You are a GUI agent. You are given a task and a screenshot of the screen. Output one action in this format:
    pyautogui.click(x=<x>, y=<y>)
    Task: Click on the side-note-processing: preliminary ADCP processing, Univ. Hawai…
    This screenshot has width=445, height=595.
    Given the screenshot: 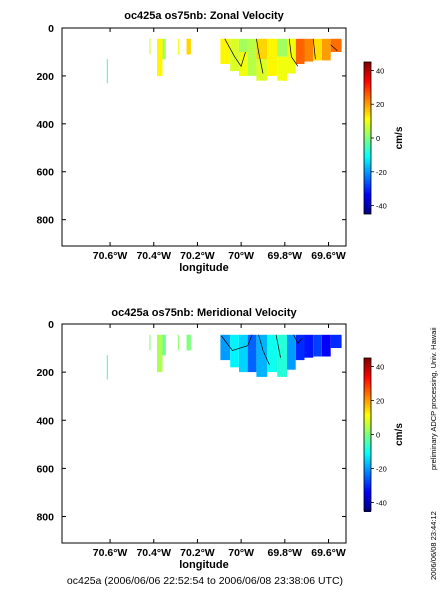 What is the action you would take?
    pyautogui.click(x=433, y=398)
    